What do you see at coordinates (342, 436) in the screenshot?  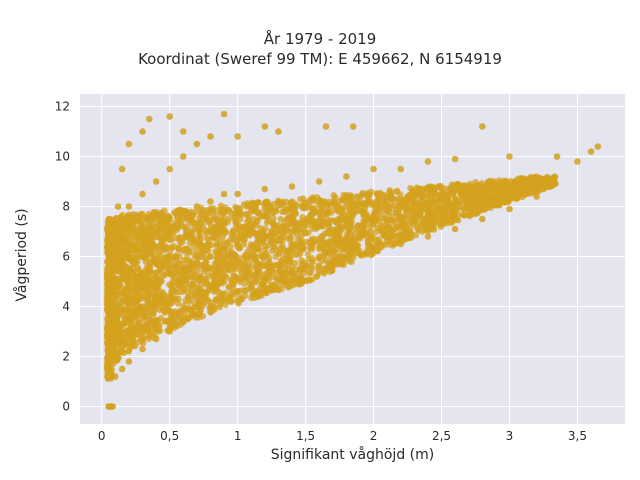 I see `x-tick-labels: 0 0,5 1 1,5 2 2,5 3 3,5` at bounding box center [342, 436].